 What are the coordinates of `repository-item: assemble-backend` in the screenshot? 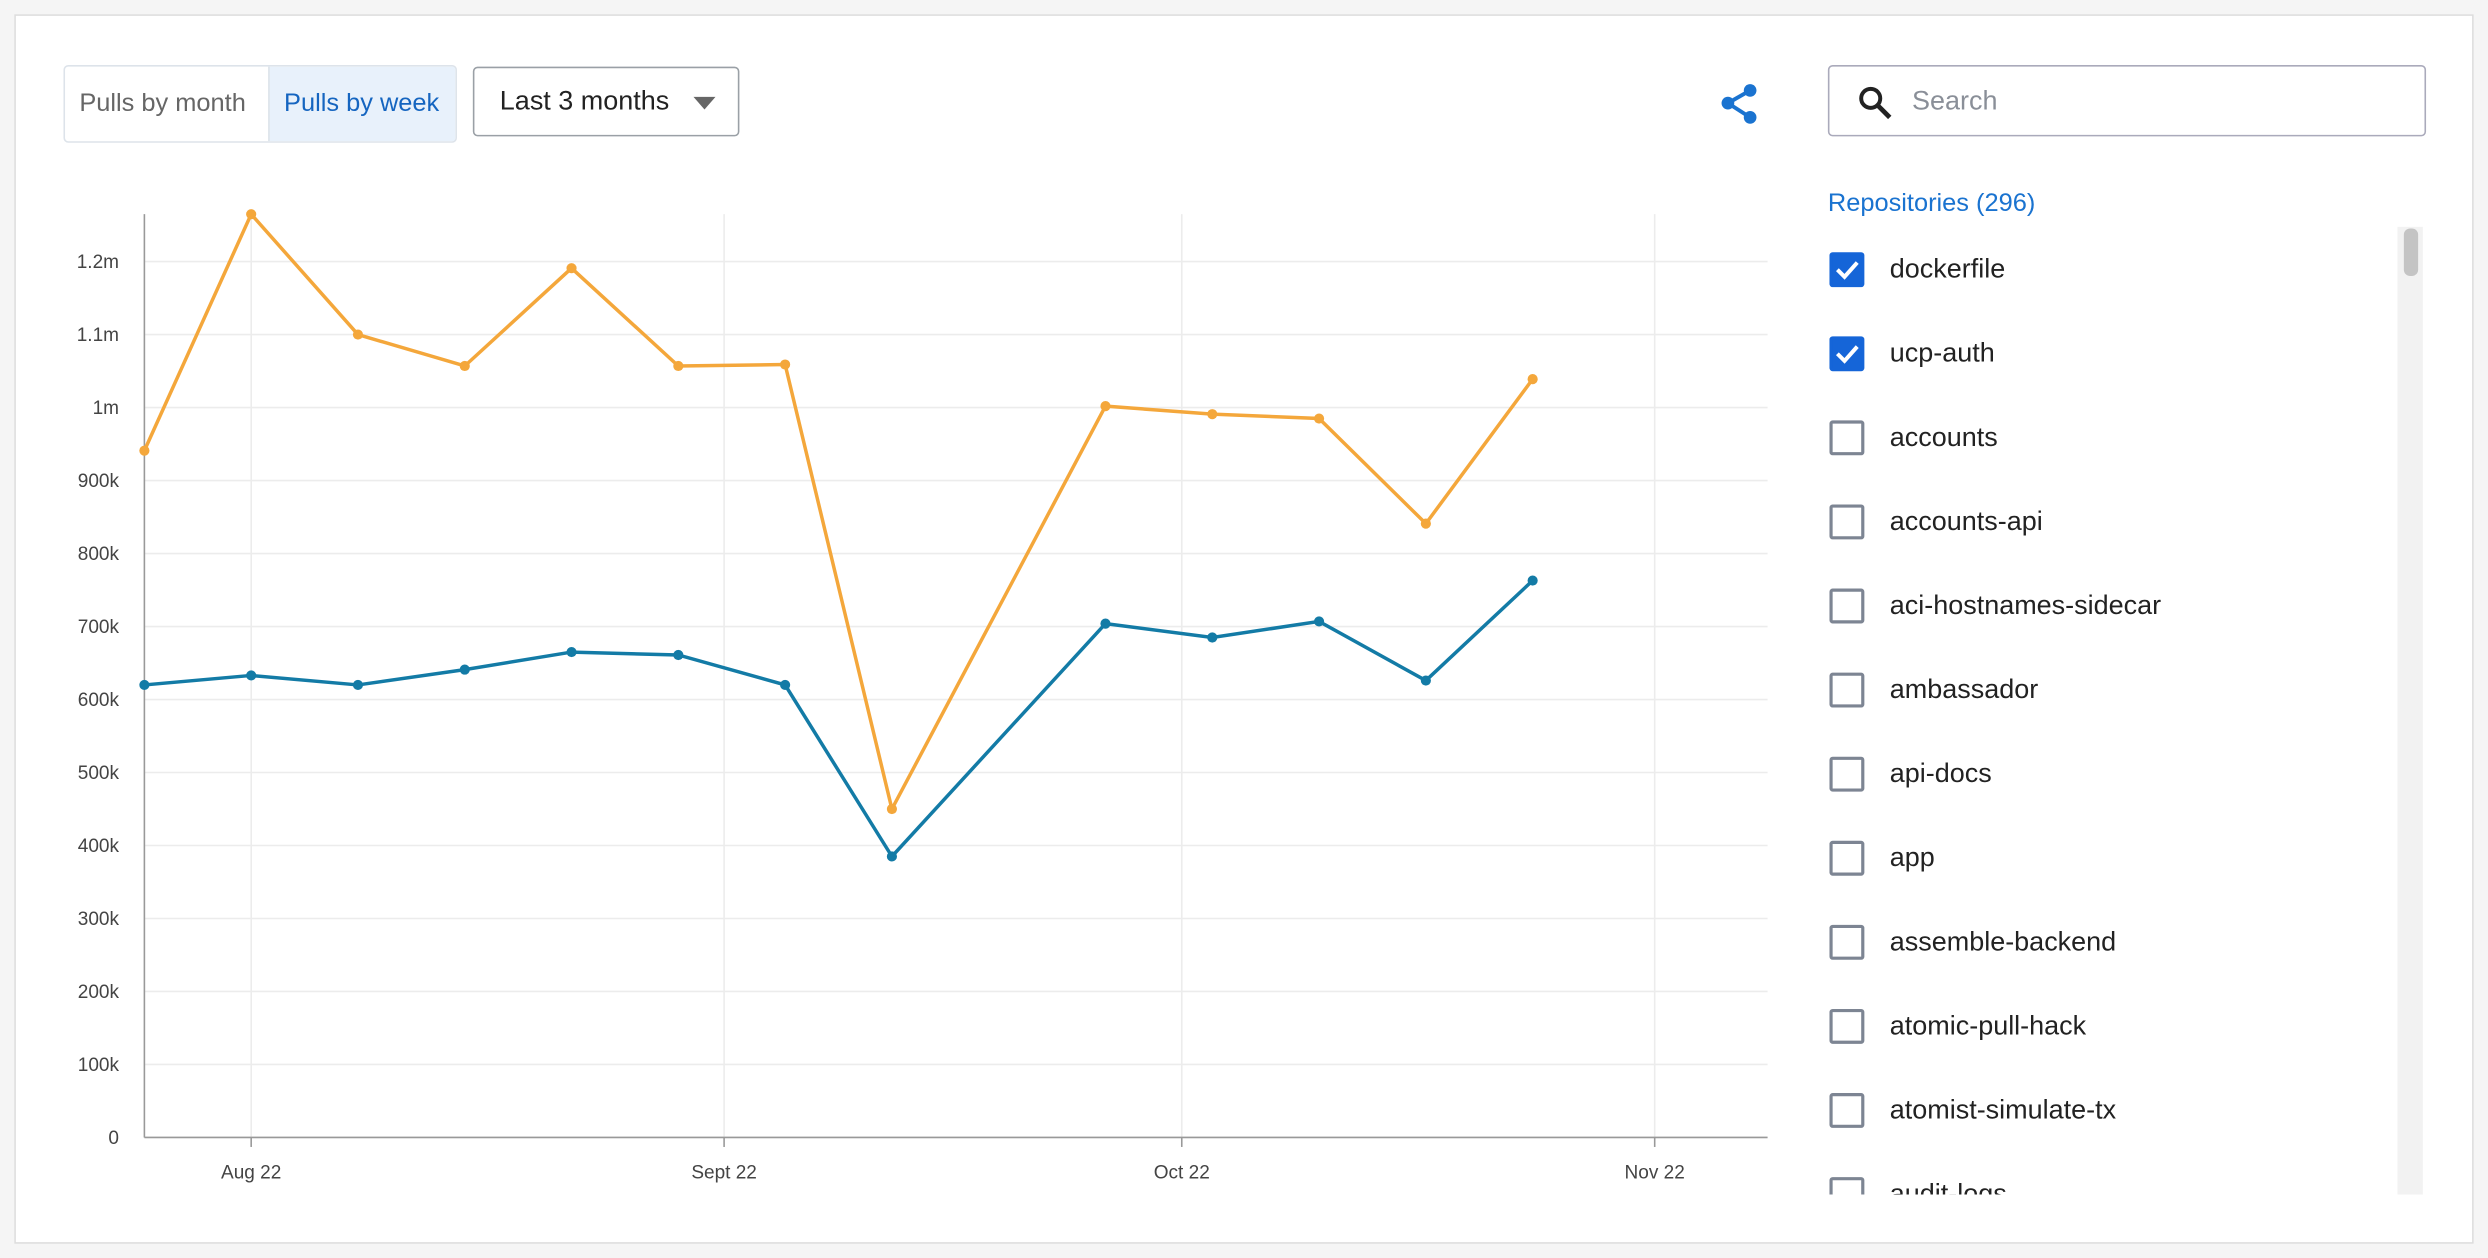 It's located at (2110, 948).